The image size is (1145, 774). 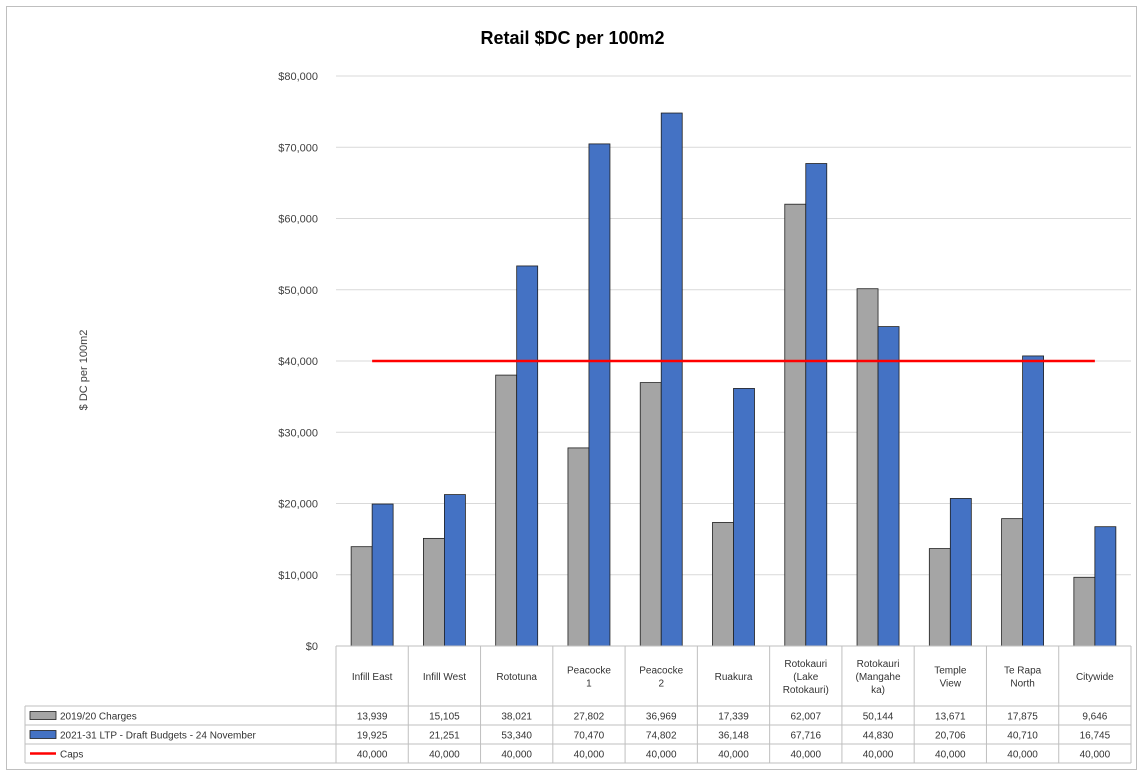 I want to click on data-label: 19,925, so click(x=372, y=736).